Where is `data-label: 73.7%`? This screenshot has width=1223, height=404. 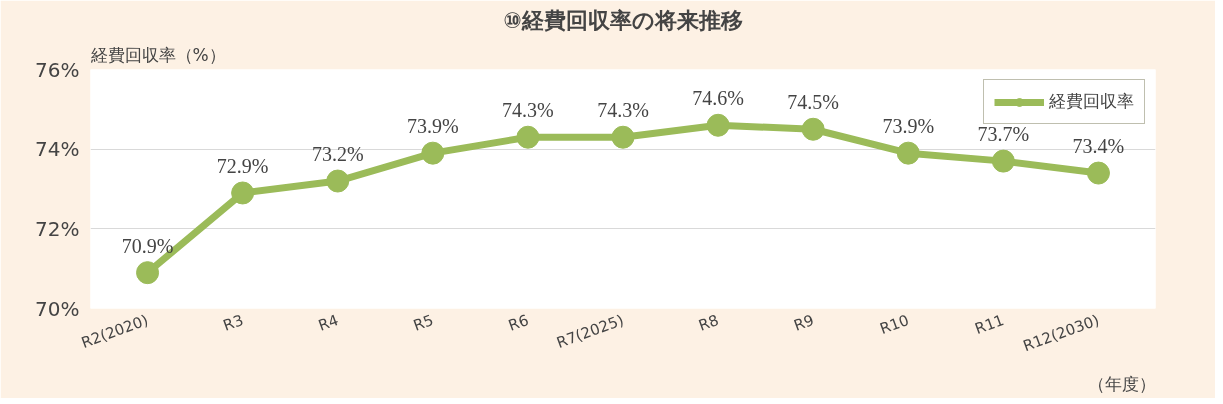
data-label: 73.7% is located at coordinates (1003, 134).